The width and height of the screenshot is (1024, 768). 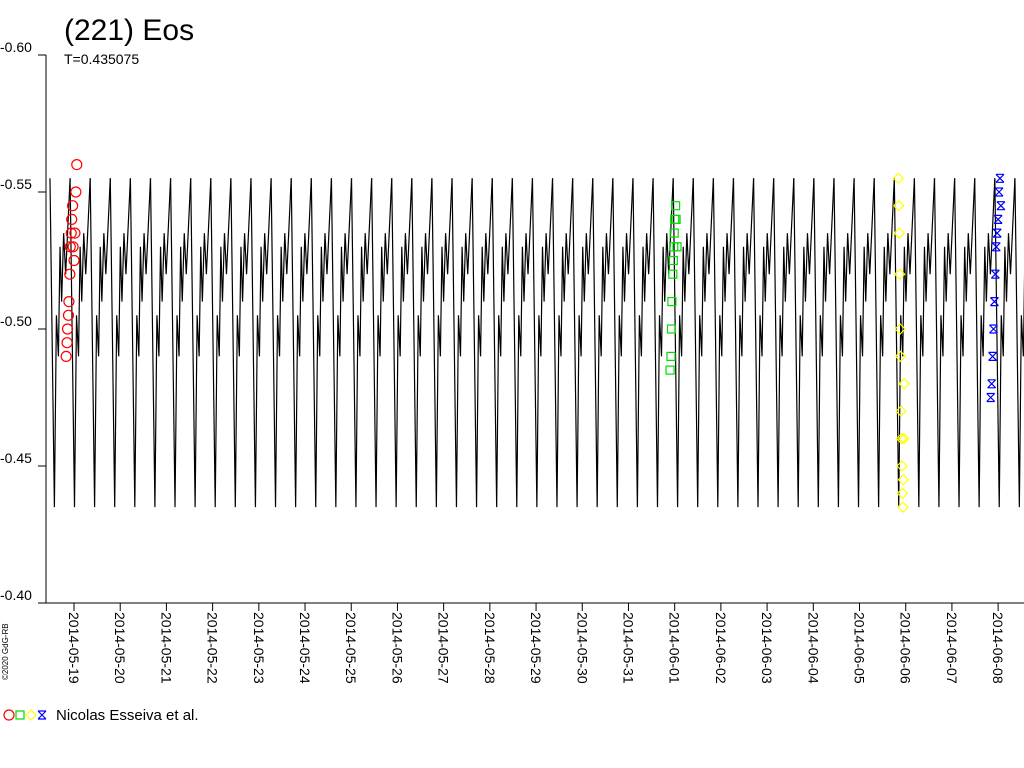 I want to click on x-tick-label: 2014-05-28, so click(x=490, y=648).